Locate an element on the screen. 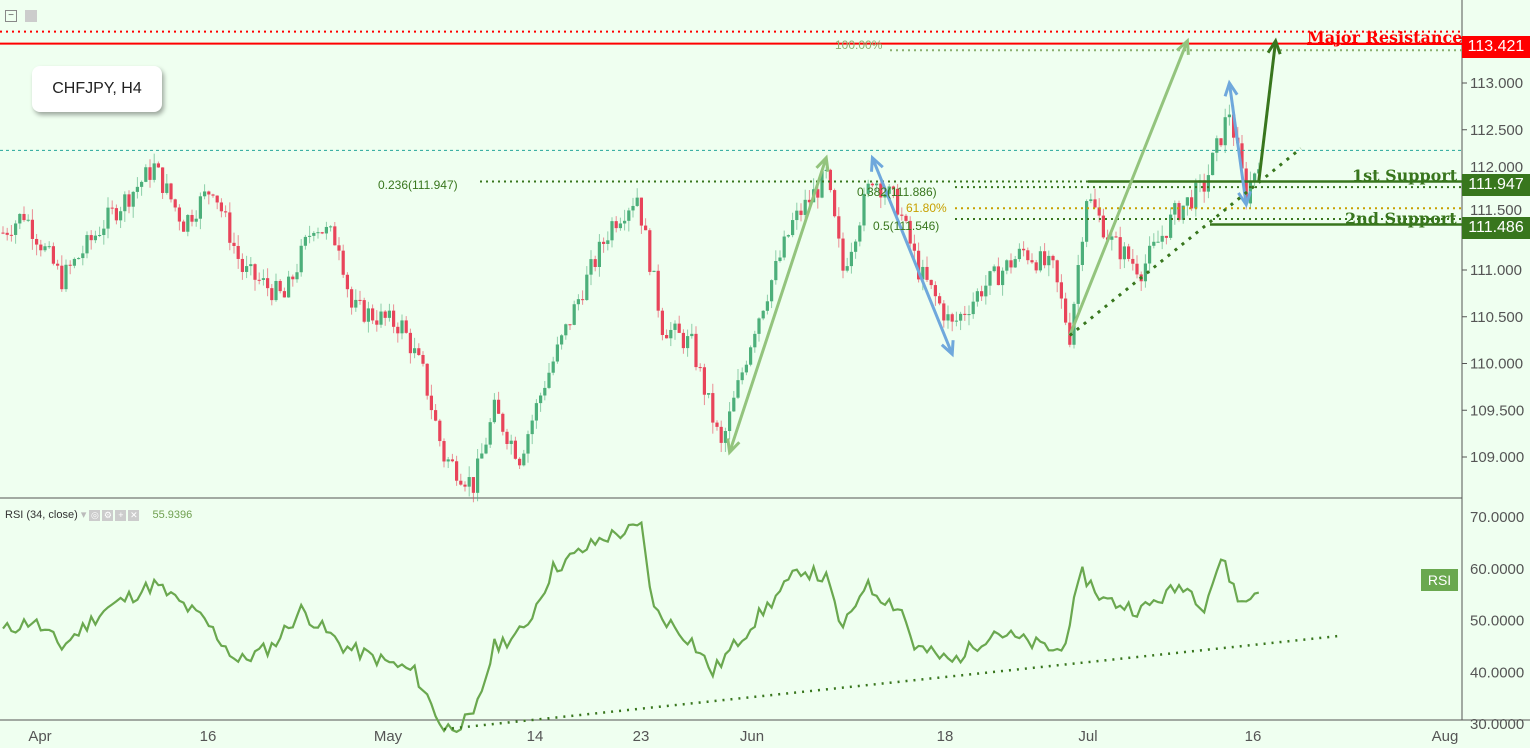 The height and width of the screenshot is (748, 1530). dropdown-icon: ▾ is located at coordinates (83, 515).